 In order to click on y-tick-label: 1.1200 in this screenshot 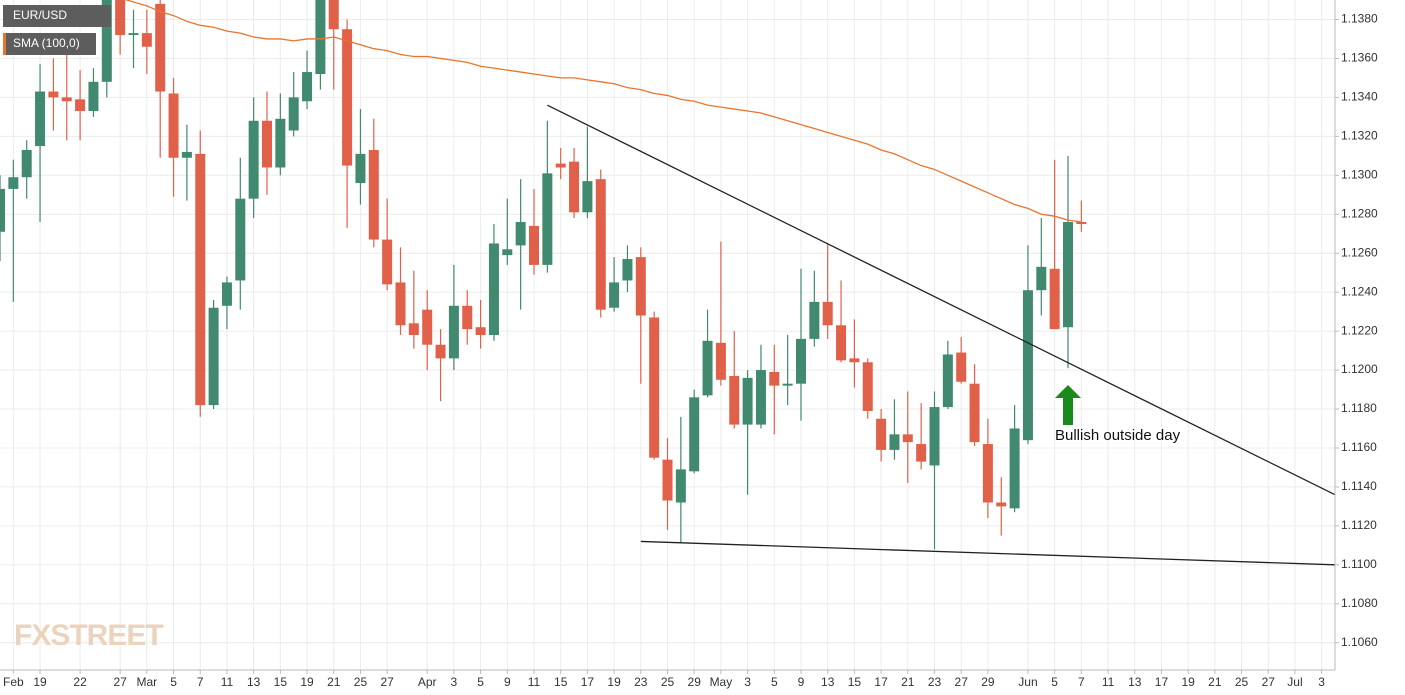, I will do `click(1359, 369)`.